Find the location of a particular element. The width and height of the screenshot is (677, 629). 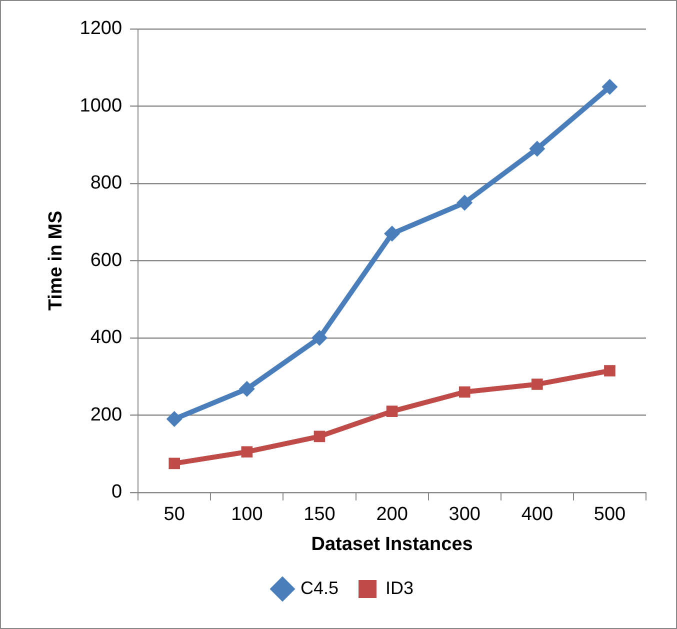

x-tick-label: 50 is located at coordinates (174, 515).